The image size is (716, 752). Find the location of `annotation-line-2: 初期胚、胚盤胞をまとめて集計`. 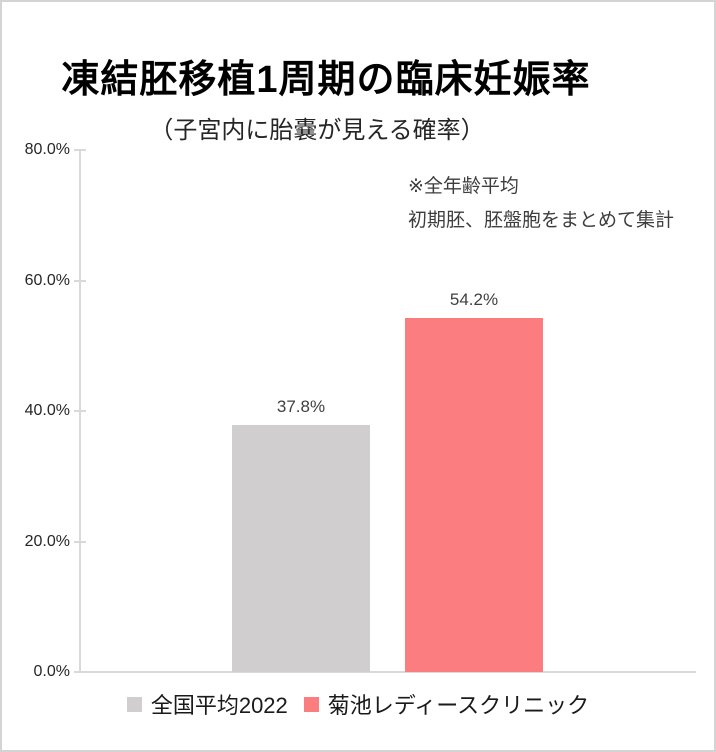

annotation-line-2: 初期胚、胚盤胞をまとめて集計 is located at coordinates (541, 220).